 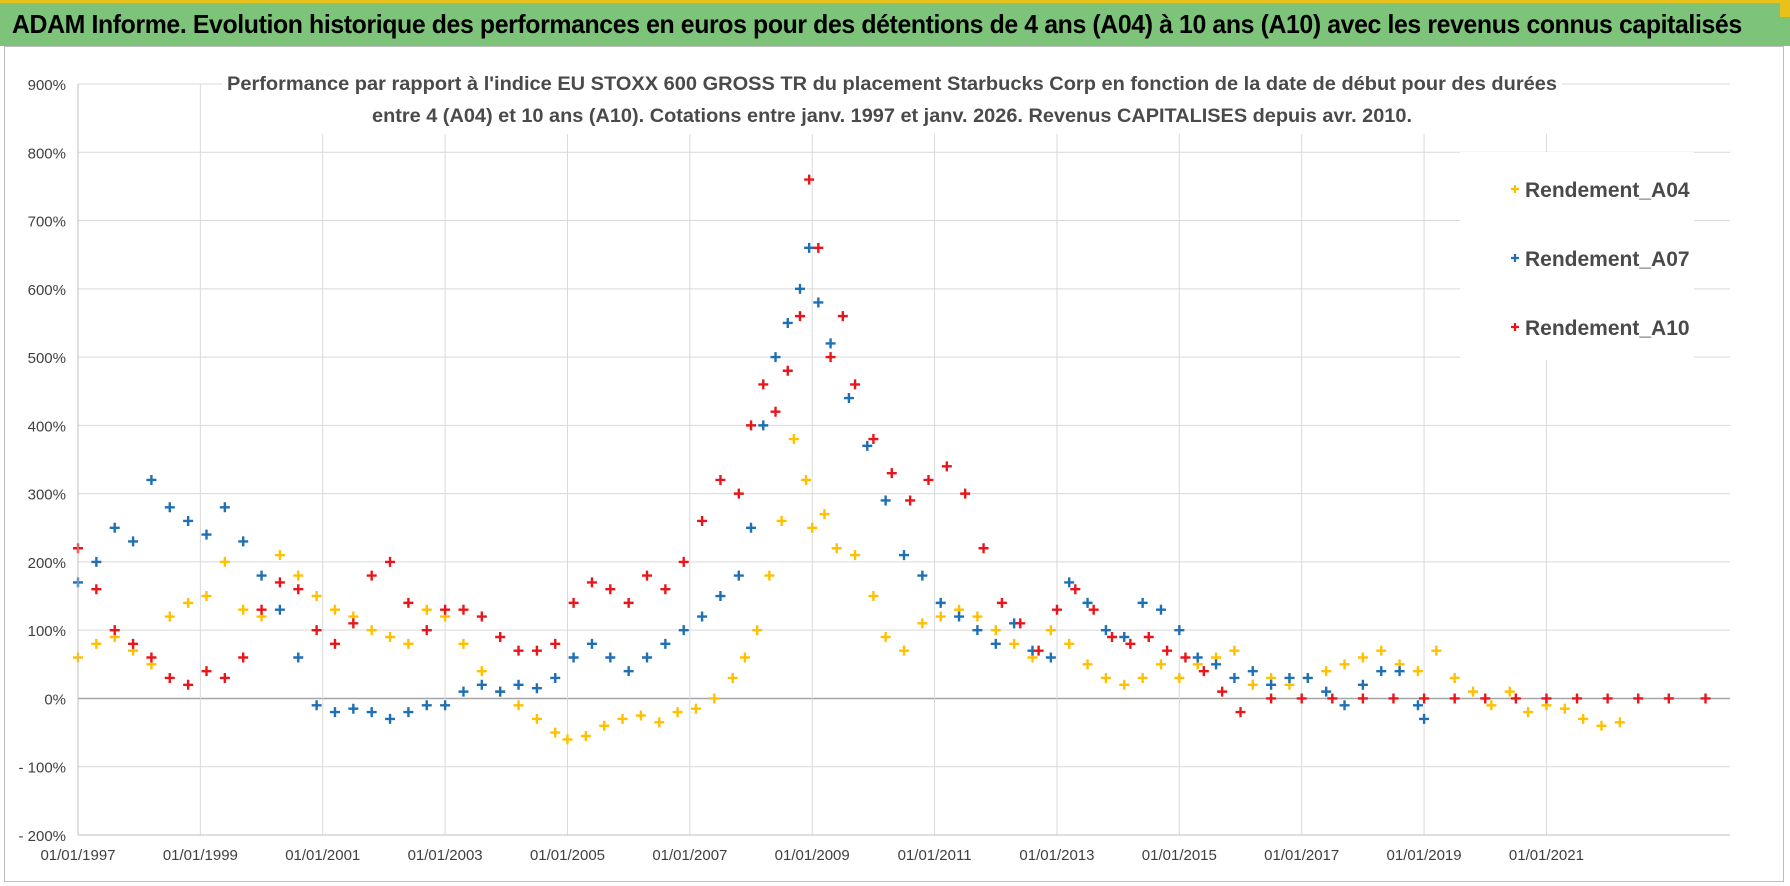 I want to click on x-tick-label: 01/01/2019, so click(x=1424, y=855).